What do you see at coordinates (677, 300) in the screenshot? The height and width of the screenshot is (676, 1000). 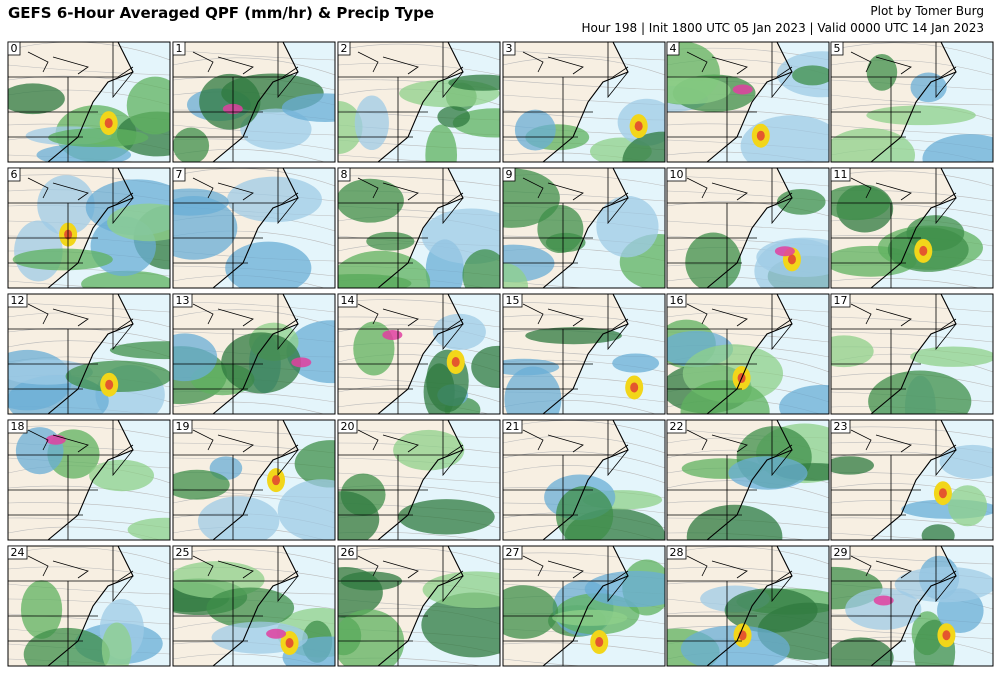 I see `panel-label: 16` at bounding box center [677, 300].